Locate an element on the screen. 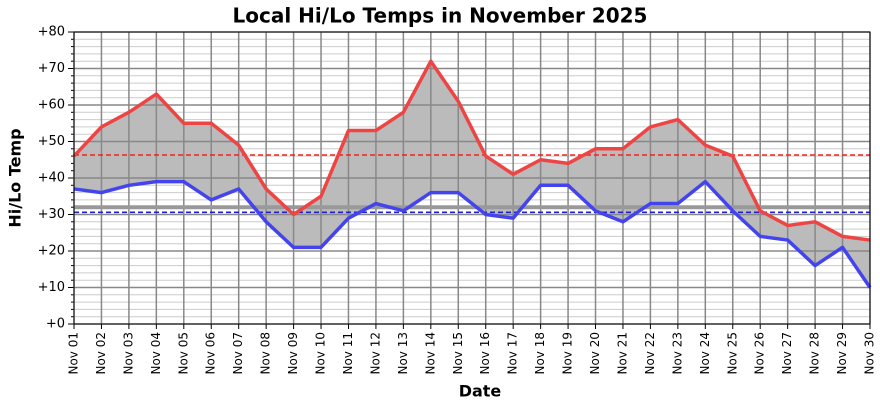  x-tick-label: Nov 30 is located at coordinates (870, 353).